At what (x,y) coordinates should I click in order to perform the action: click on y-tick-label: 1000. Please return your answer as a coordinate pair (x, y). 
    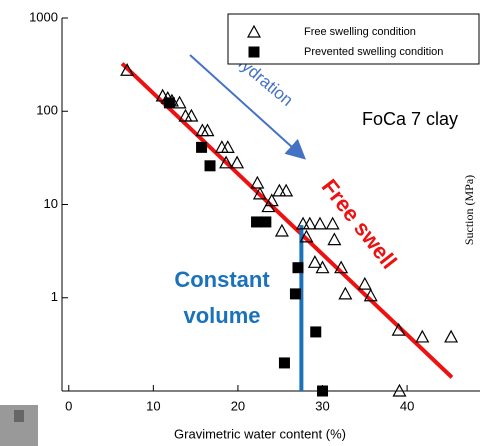
    Looking at the image, I should click on (43, 16).